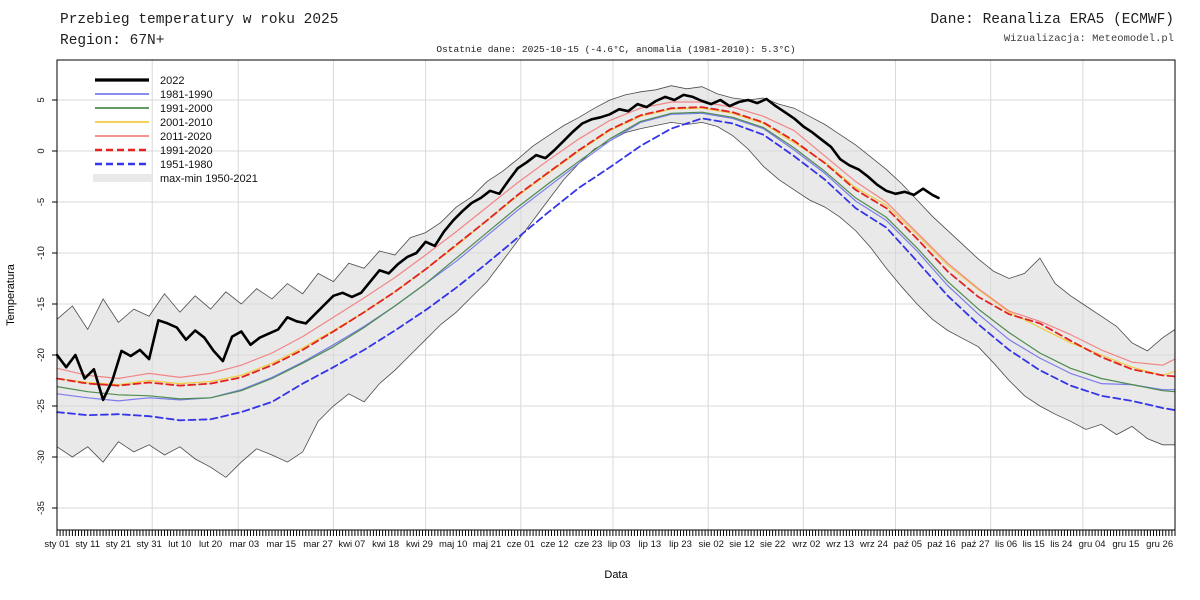  I want to click on x-tick-label: cze 01, so click(521, 544).